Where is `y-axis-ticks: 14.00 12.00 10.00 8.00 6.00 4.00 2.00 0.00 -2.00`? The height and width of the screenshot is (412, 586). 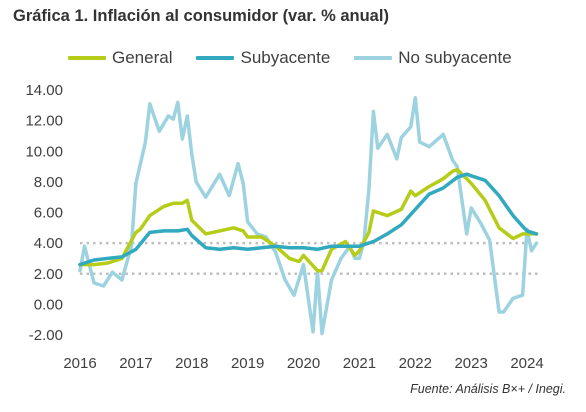
y-axis-ticks: 14.00 12.00 10.00 8.00 6.00 4.00 2.00 0.00 -2.00 is located at coordinates (44, 213).